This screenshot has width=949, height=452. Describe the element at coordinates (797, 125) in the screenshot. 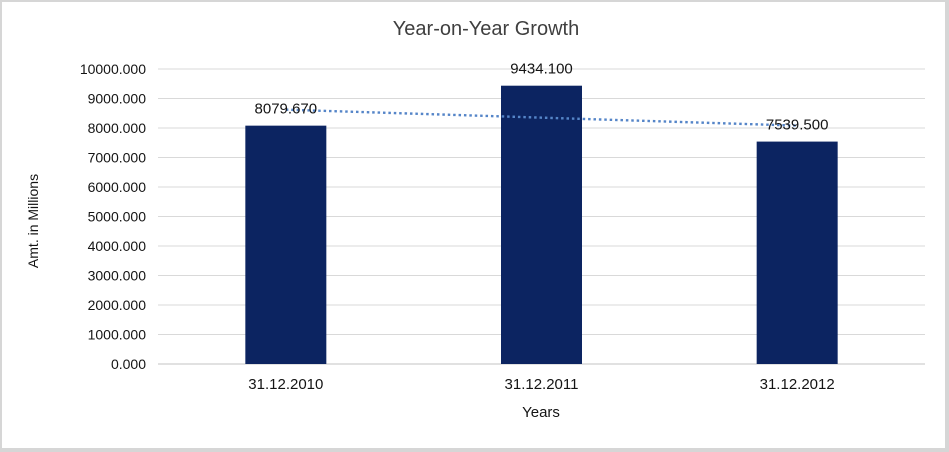

I see `data-label: 7539.500` at that location.